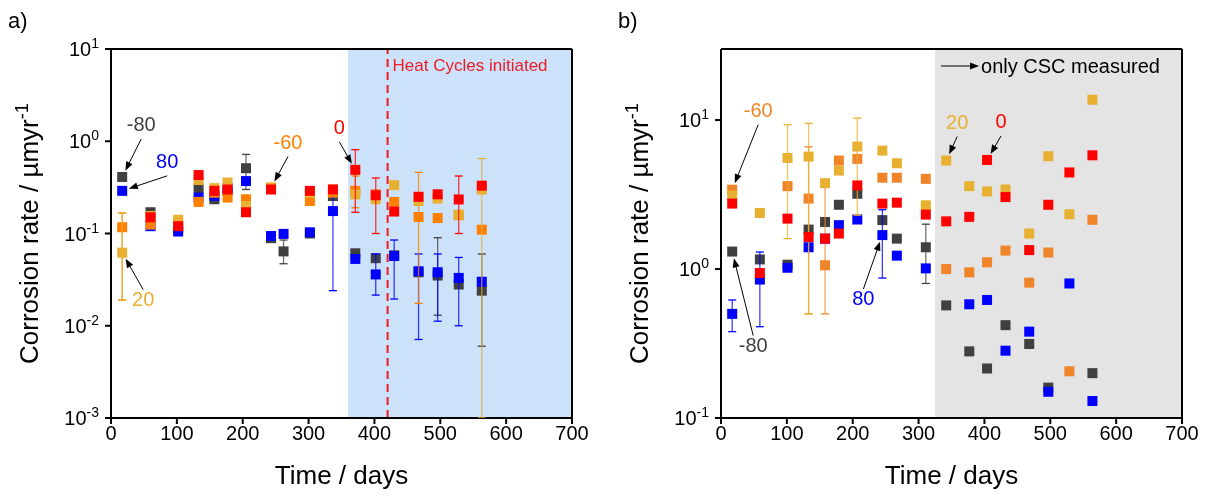 The height and width of the screenshot is (504, 1217). I want to click on y-tick-label: 10$^{-3}$, so click(82, 416).